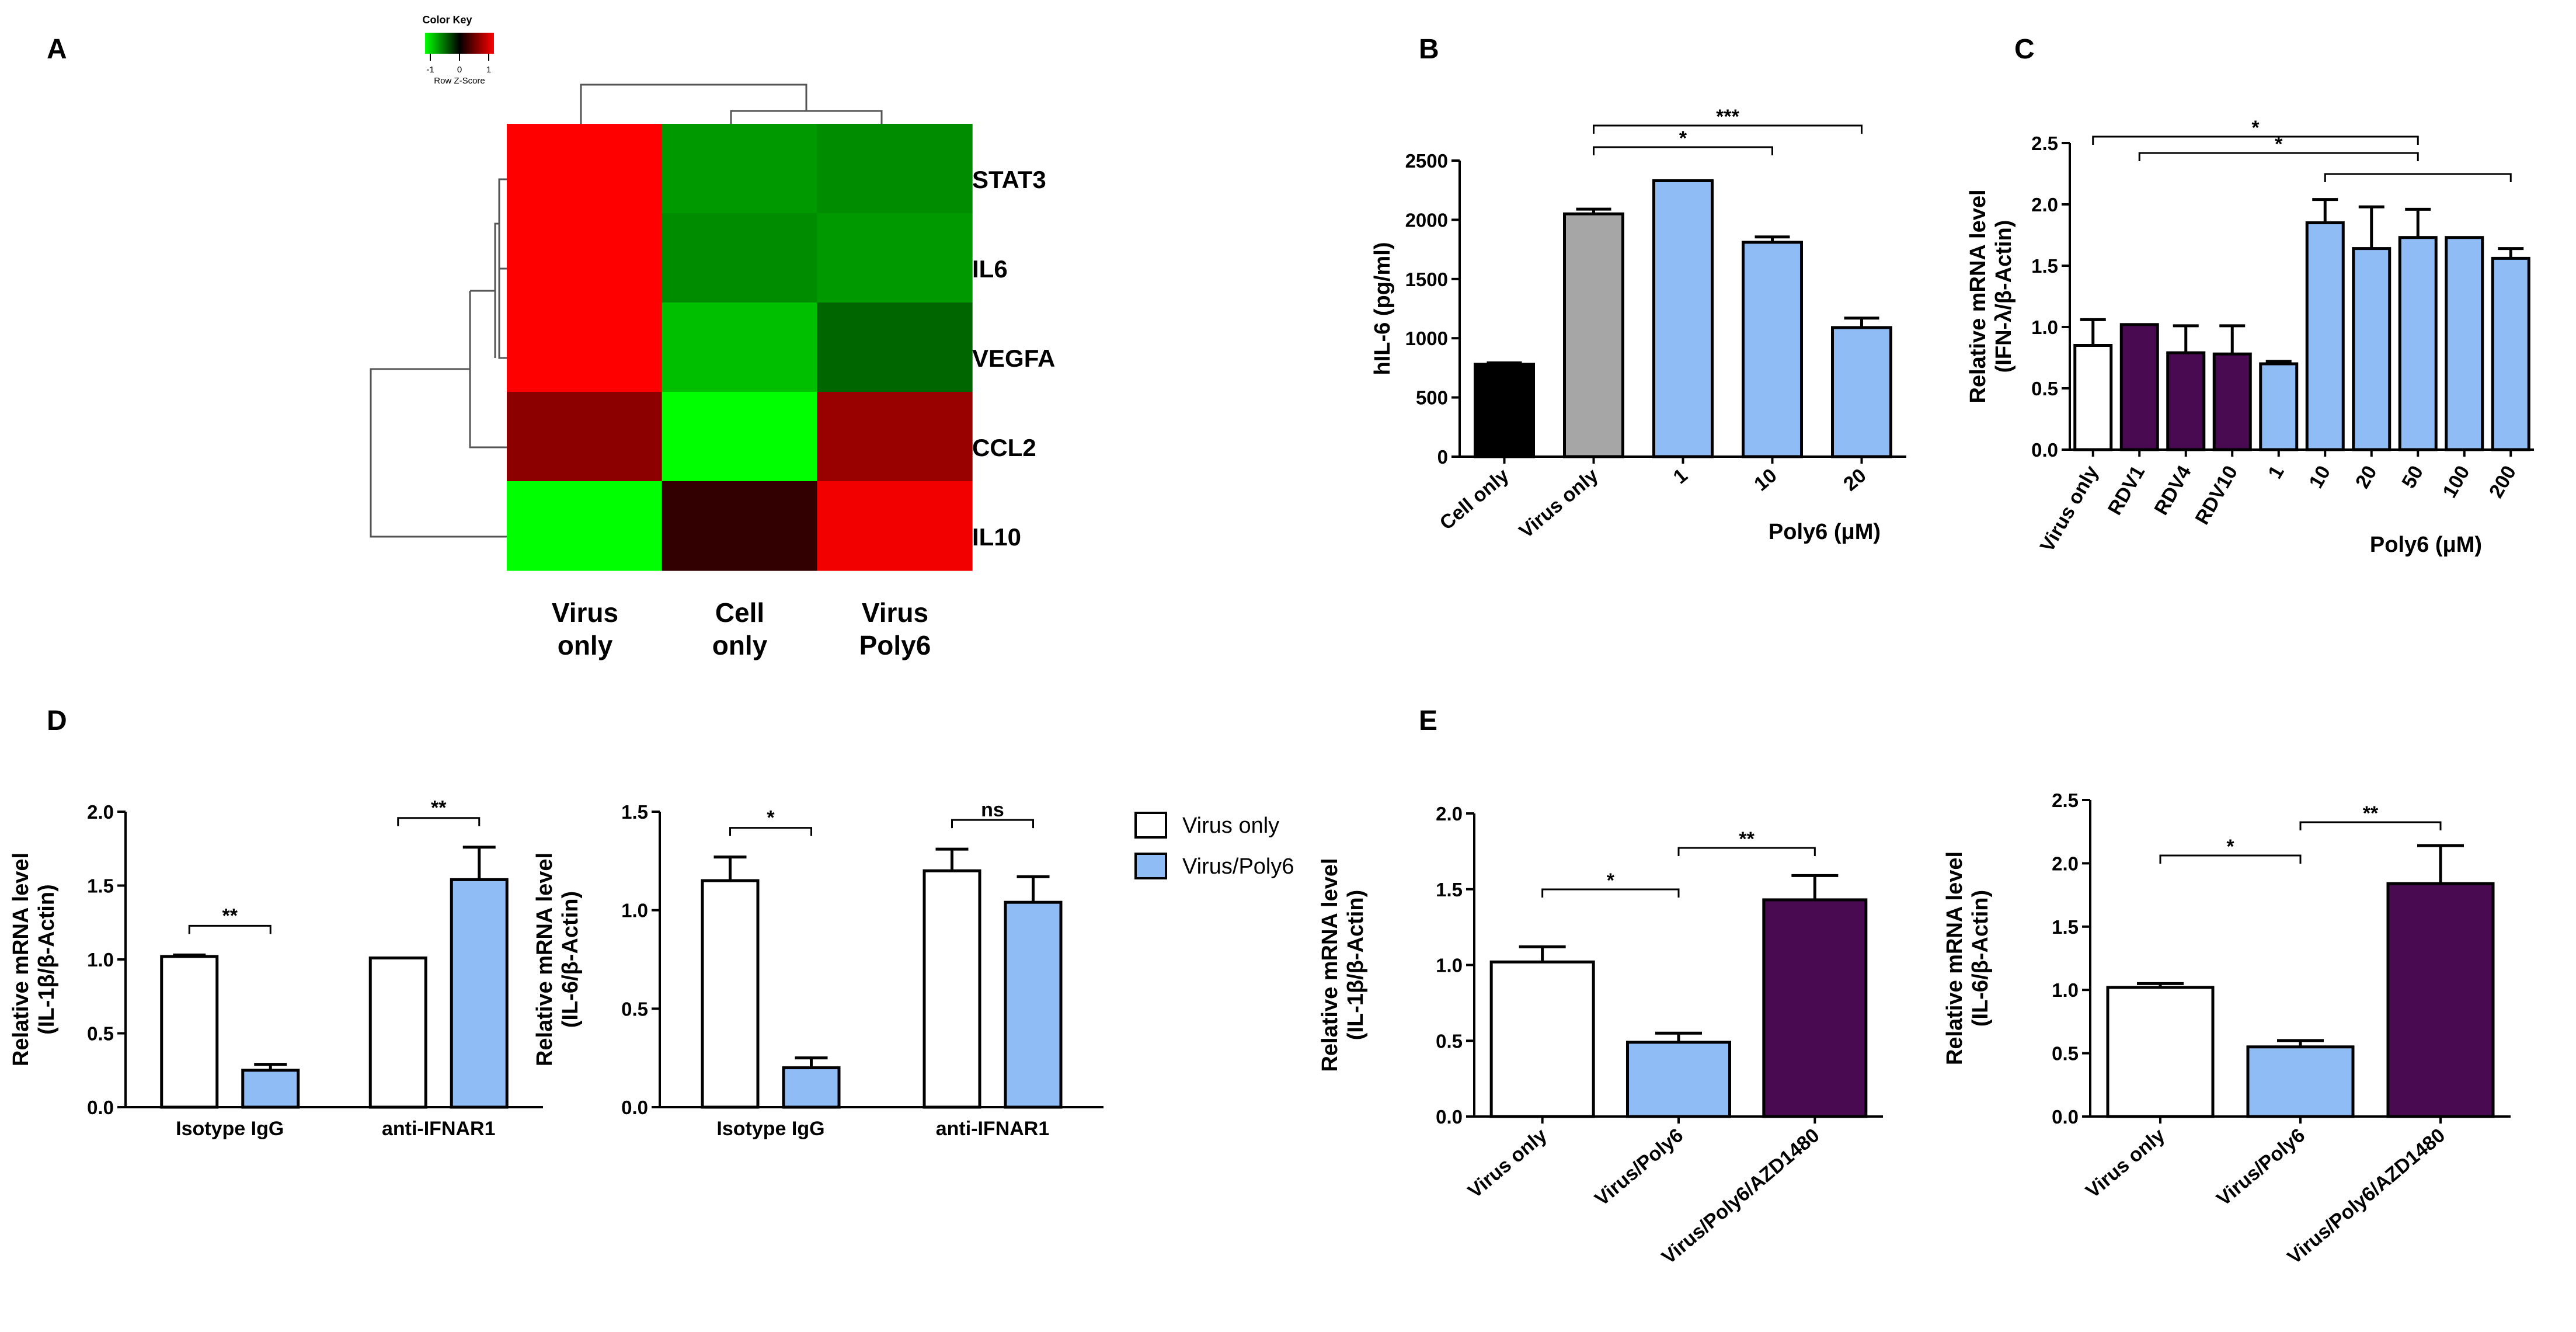 The image size is (2576, 1332). I want to click on bar-virus-poly6-isotype-igg, so click(270, 1089).